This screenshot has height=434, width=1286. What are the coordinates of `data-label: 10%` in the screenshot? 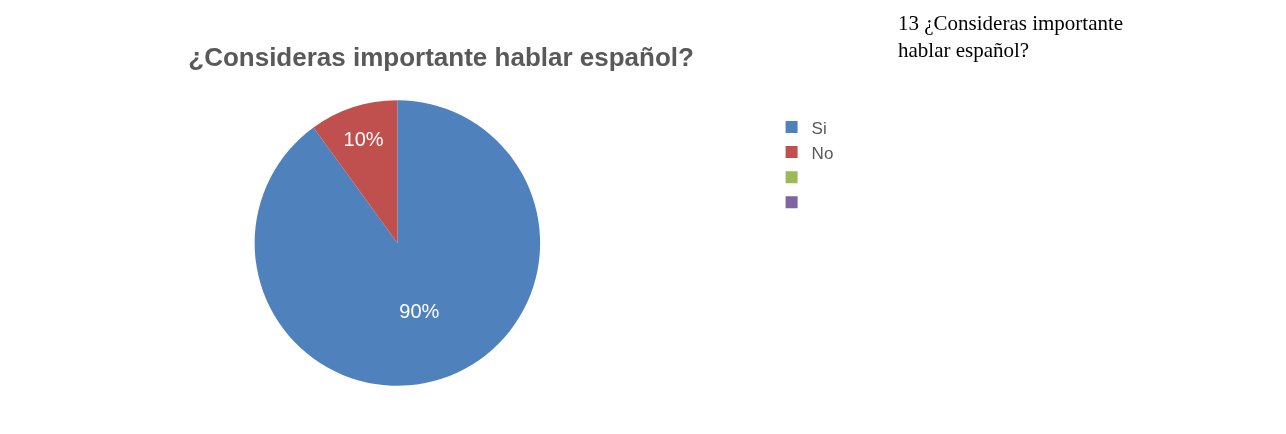 It's located at (363, 139).